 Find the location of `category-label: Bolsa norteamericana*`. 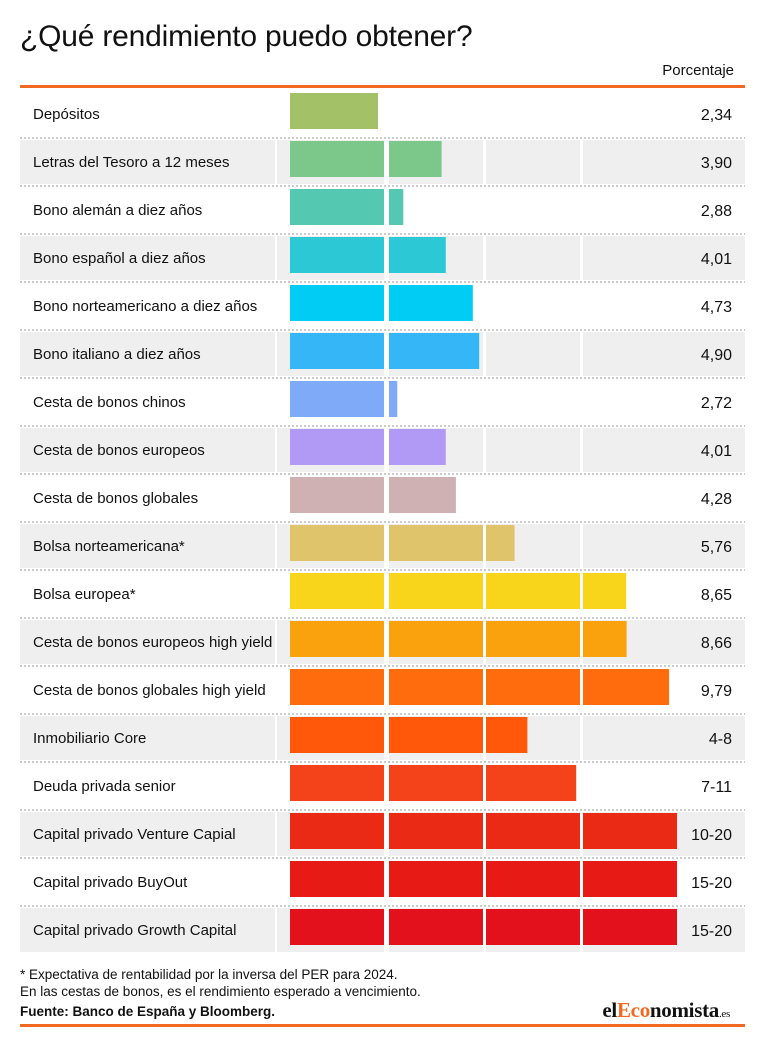

category-label: Bolsa norteamericana* is located at coordinates (109, 546).